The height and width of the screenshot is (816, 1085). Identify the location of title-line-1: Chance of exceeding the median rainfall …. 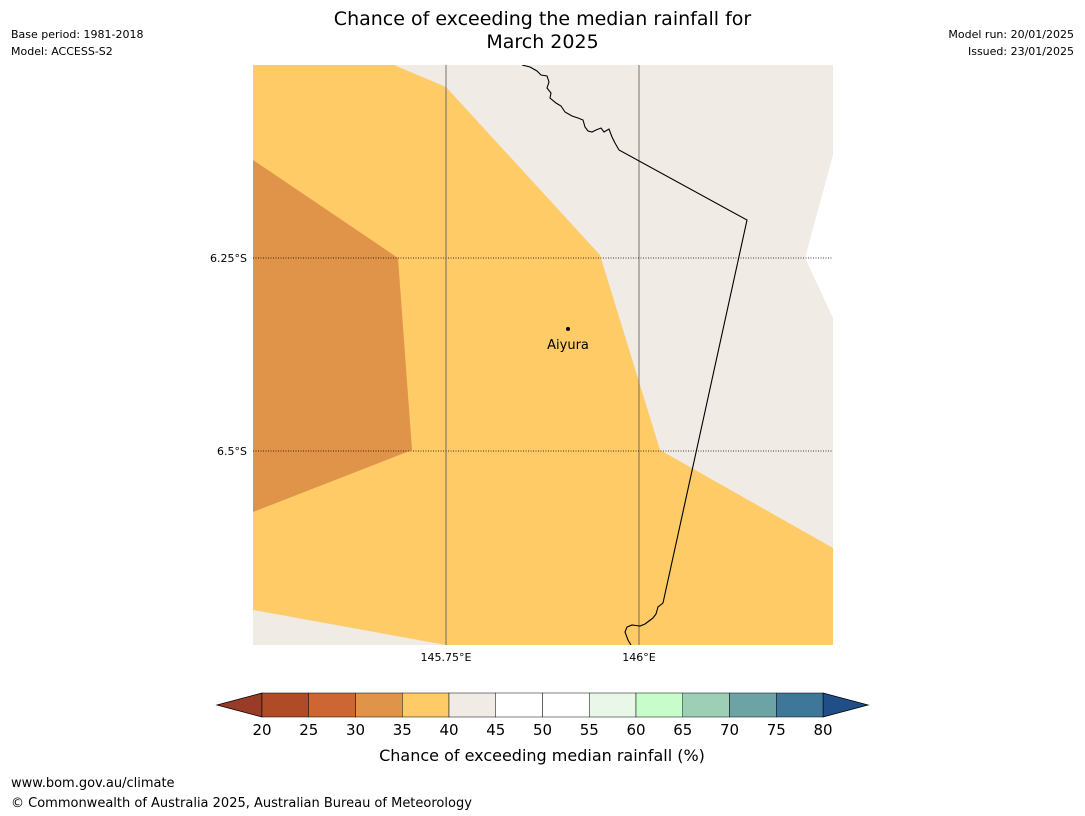
(542, 19).